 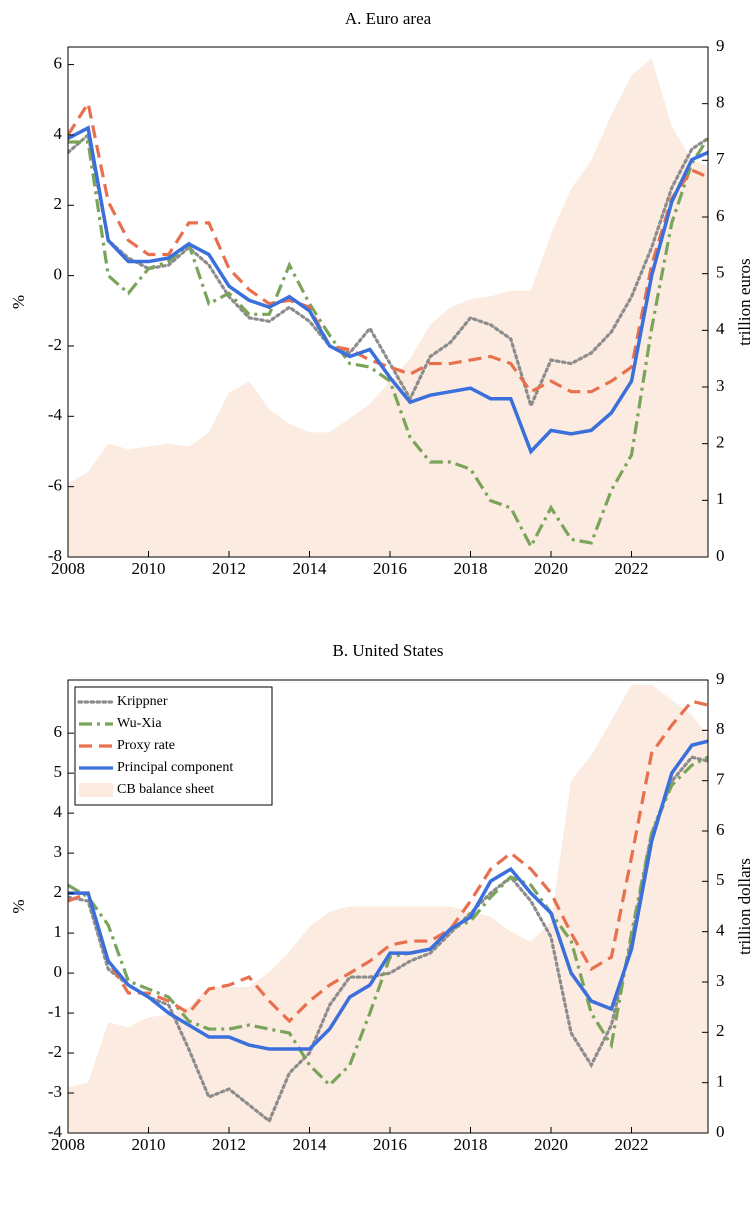 What do you see at coordinates (175, 767) in the screenshot?
I see `legend-label: Principal component` at bounding box center [175, 767].